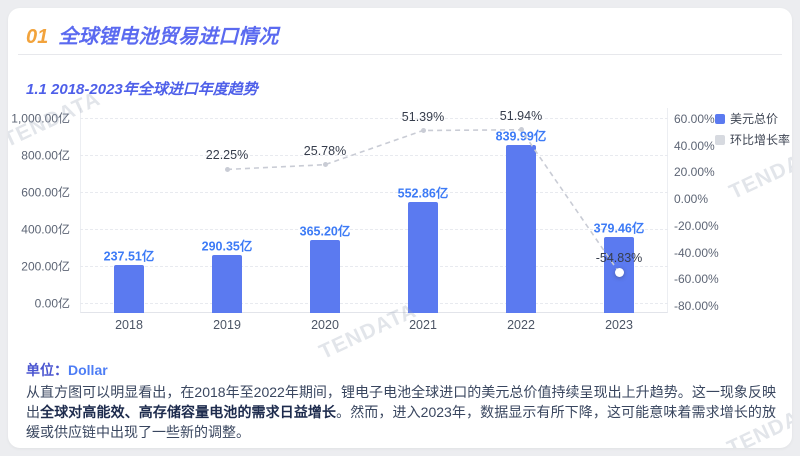 This screenshot has height=456, width=800. Describe the element at coordinates (696, 252) in the screenshot. I see `secondary-axis-tick-label: -40.00%` at that location.